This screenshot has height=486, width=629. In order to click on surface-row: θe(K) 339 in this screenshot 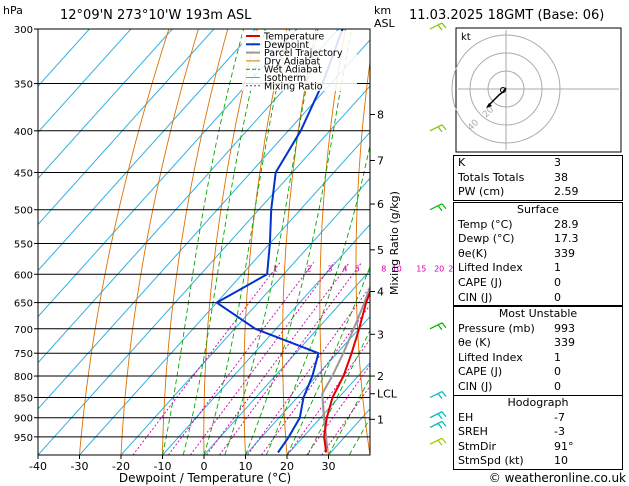, I will do `click(538, 254)`.